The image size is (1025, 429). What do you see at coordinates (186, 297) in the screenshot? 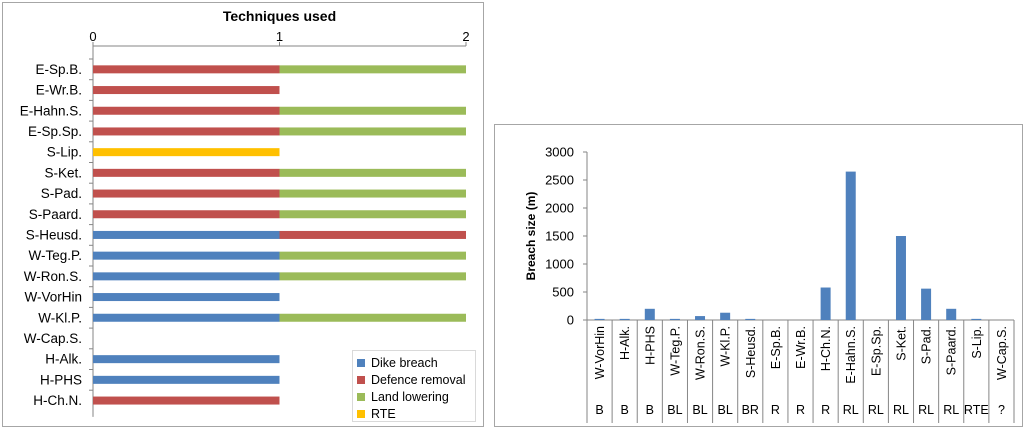
I see `bar-dike-breach-w-vorhin` at bounding box center [186, 297].